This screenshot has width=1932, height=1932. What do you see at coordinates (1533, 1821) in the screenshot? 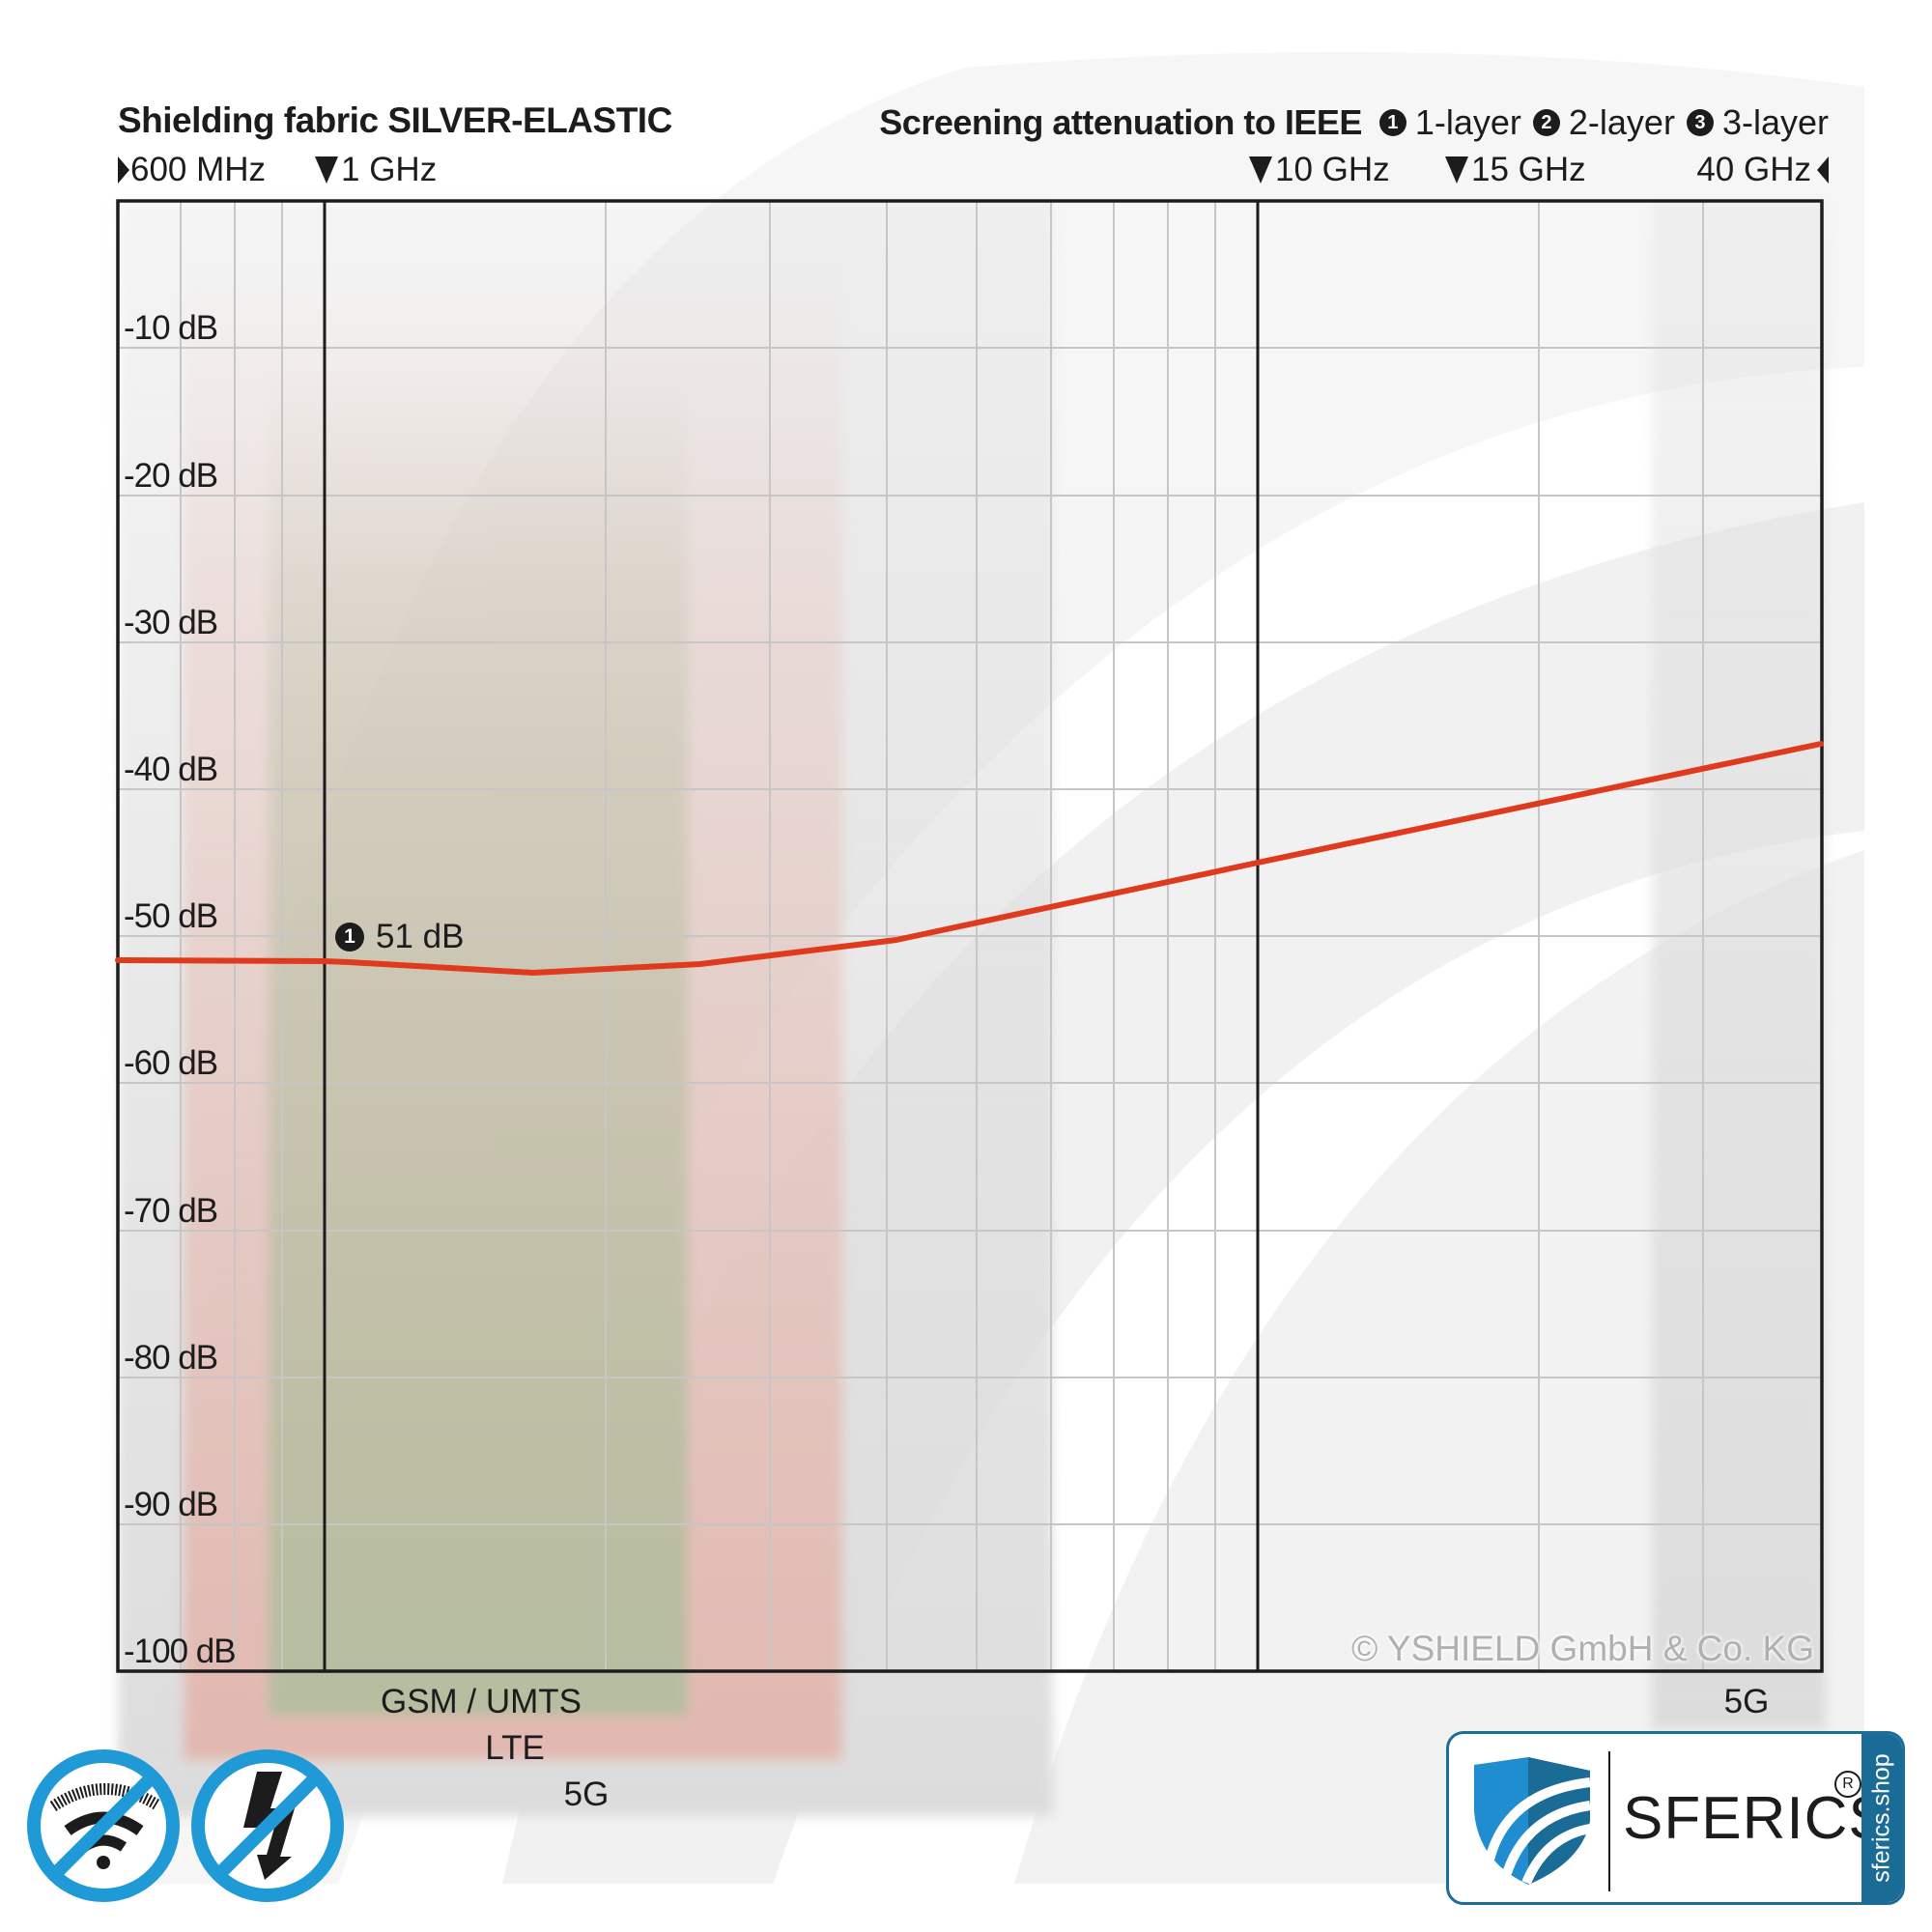
I see `shield-logo-icon` at bounding box center [1533, 1821].